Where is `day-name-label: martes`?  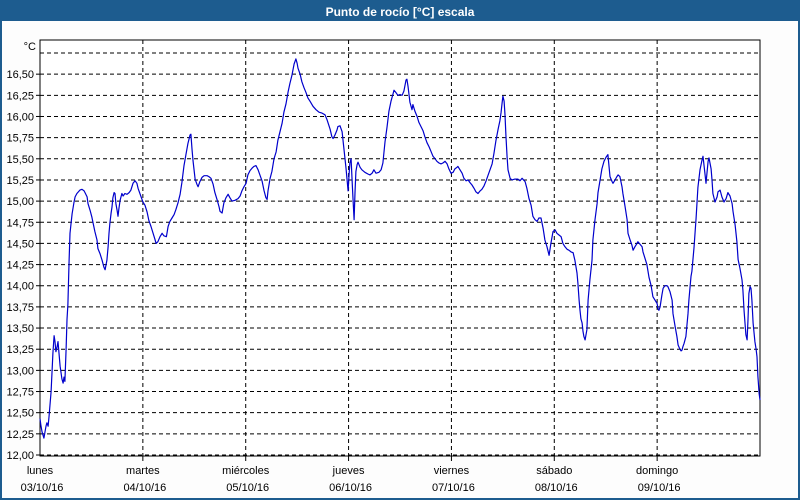 day-name-label: martes is located at coordinates (143, 471).